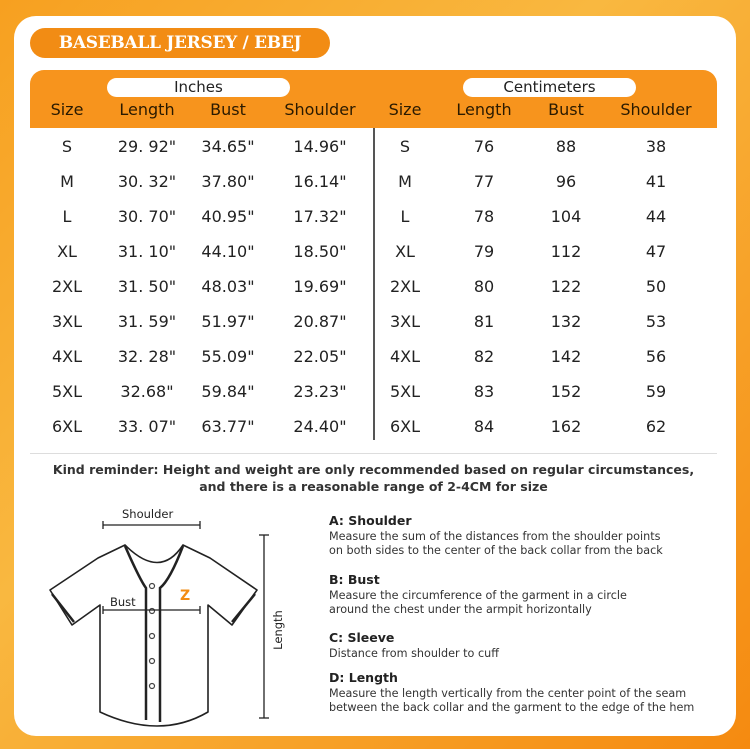 The image size is (750, 749). I want to click on centimeters-label: Centimeters, so click(549, 87).